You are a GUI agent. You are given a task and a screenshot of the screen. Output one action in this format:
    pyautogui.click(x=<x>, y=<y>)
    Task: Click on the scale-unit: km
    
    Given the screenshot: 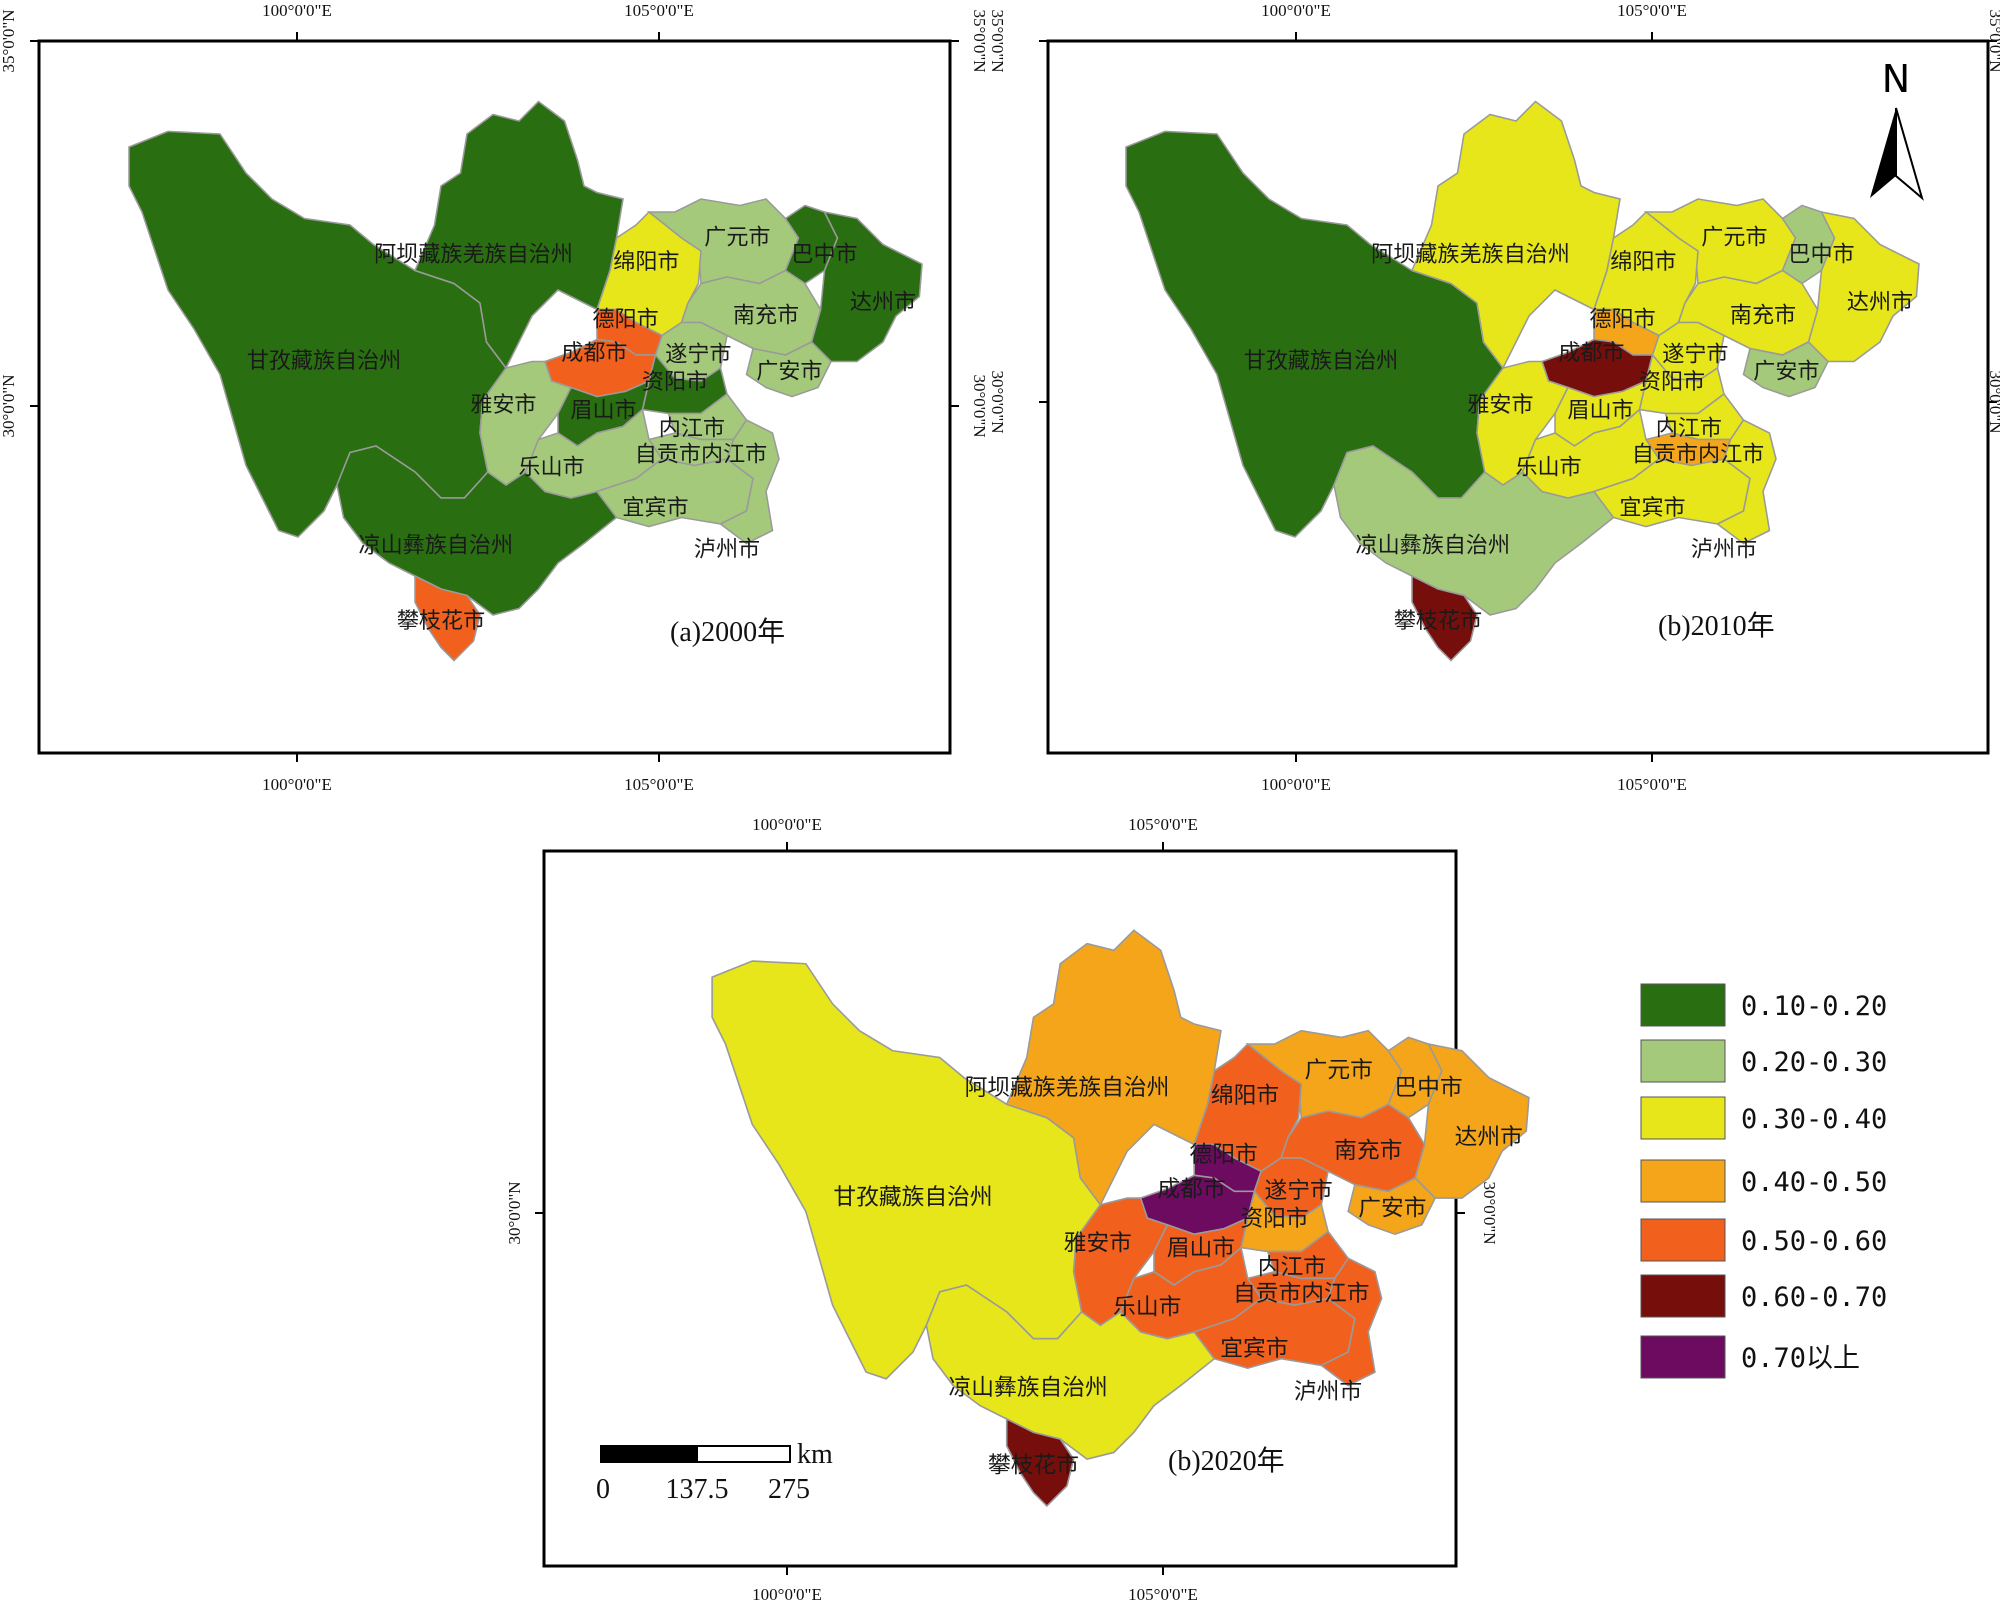 What is the action you would take?
    pyautogui.click(x=815, y=1454)
    